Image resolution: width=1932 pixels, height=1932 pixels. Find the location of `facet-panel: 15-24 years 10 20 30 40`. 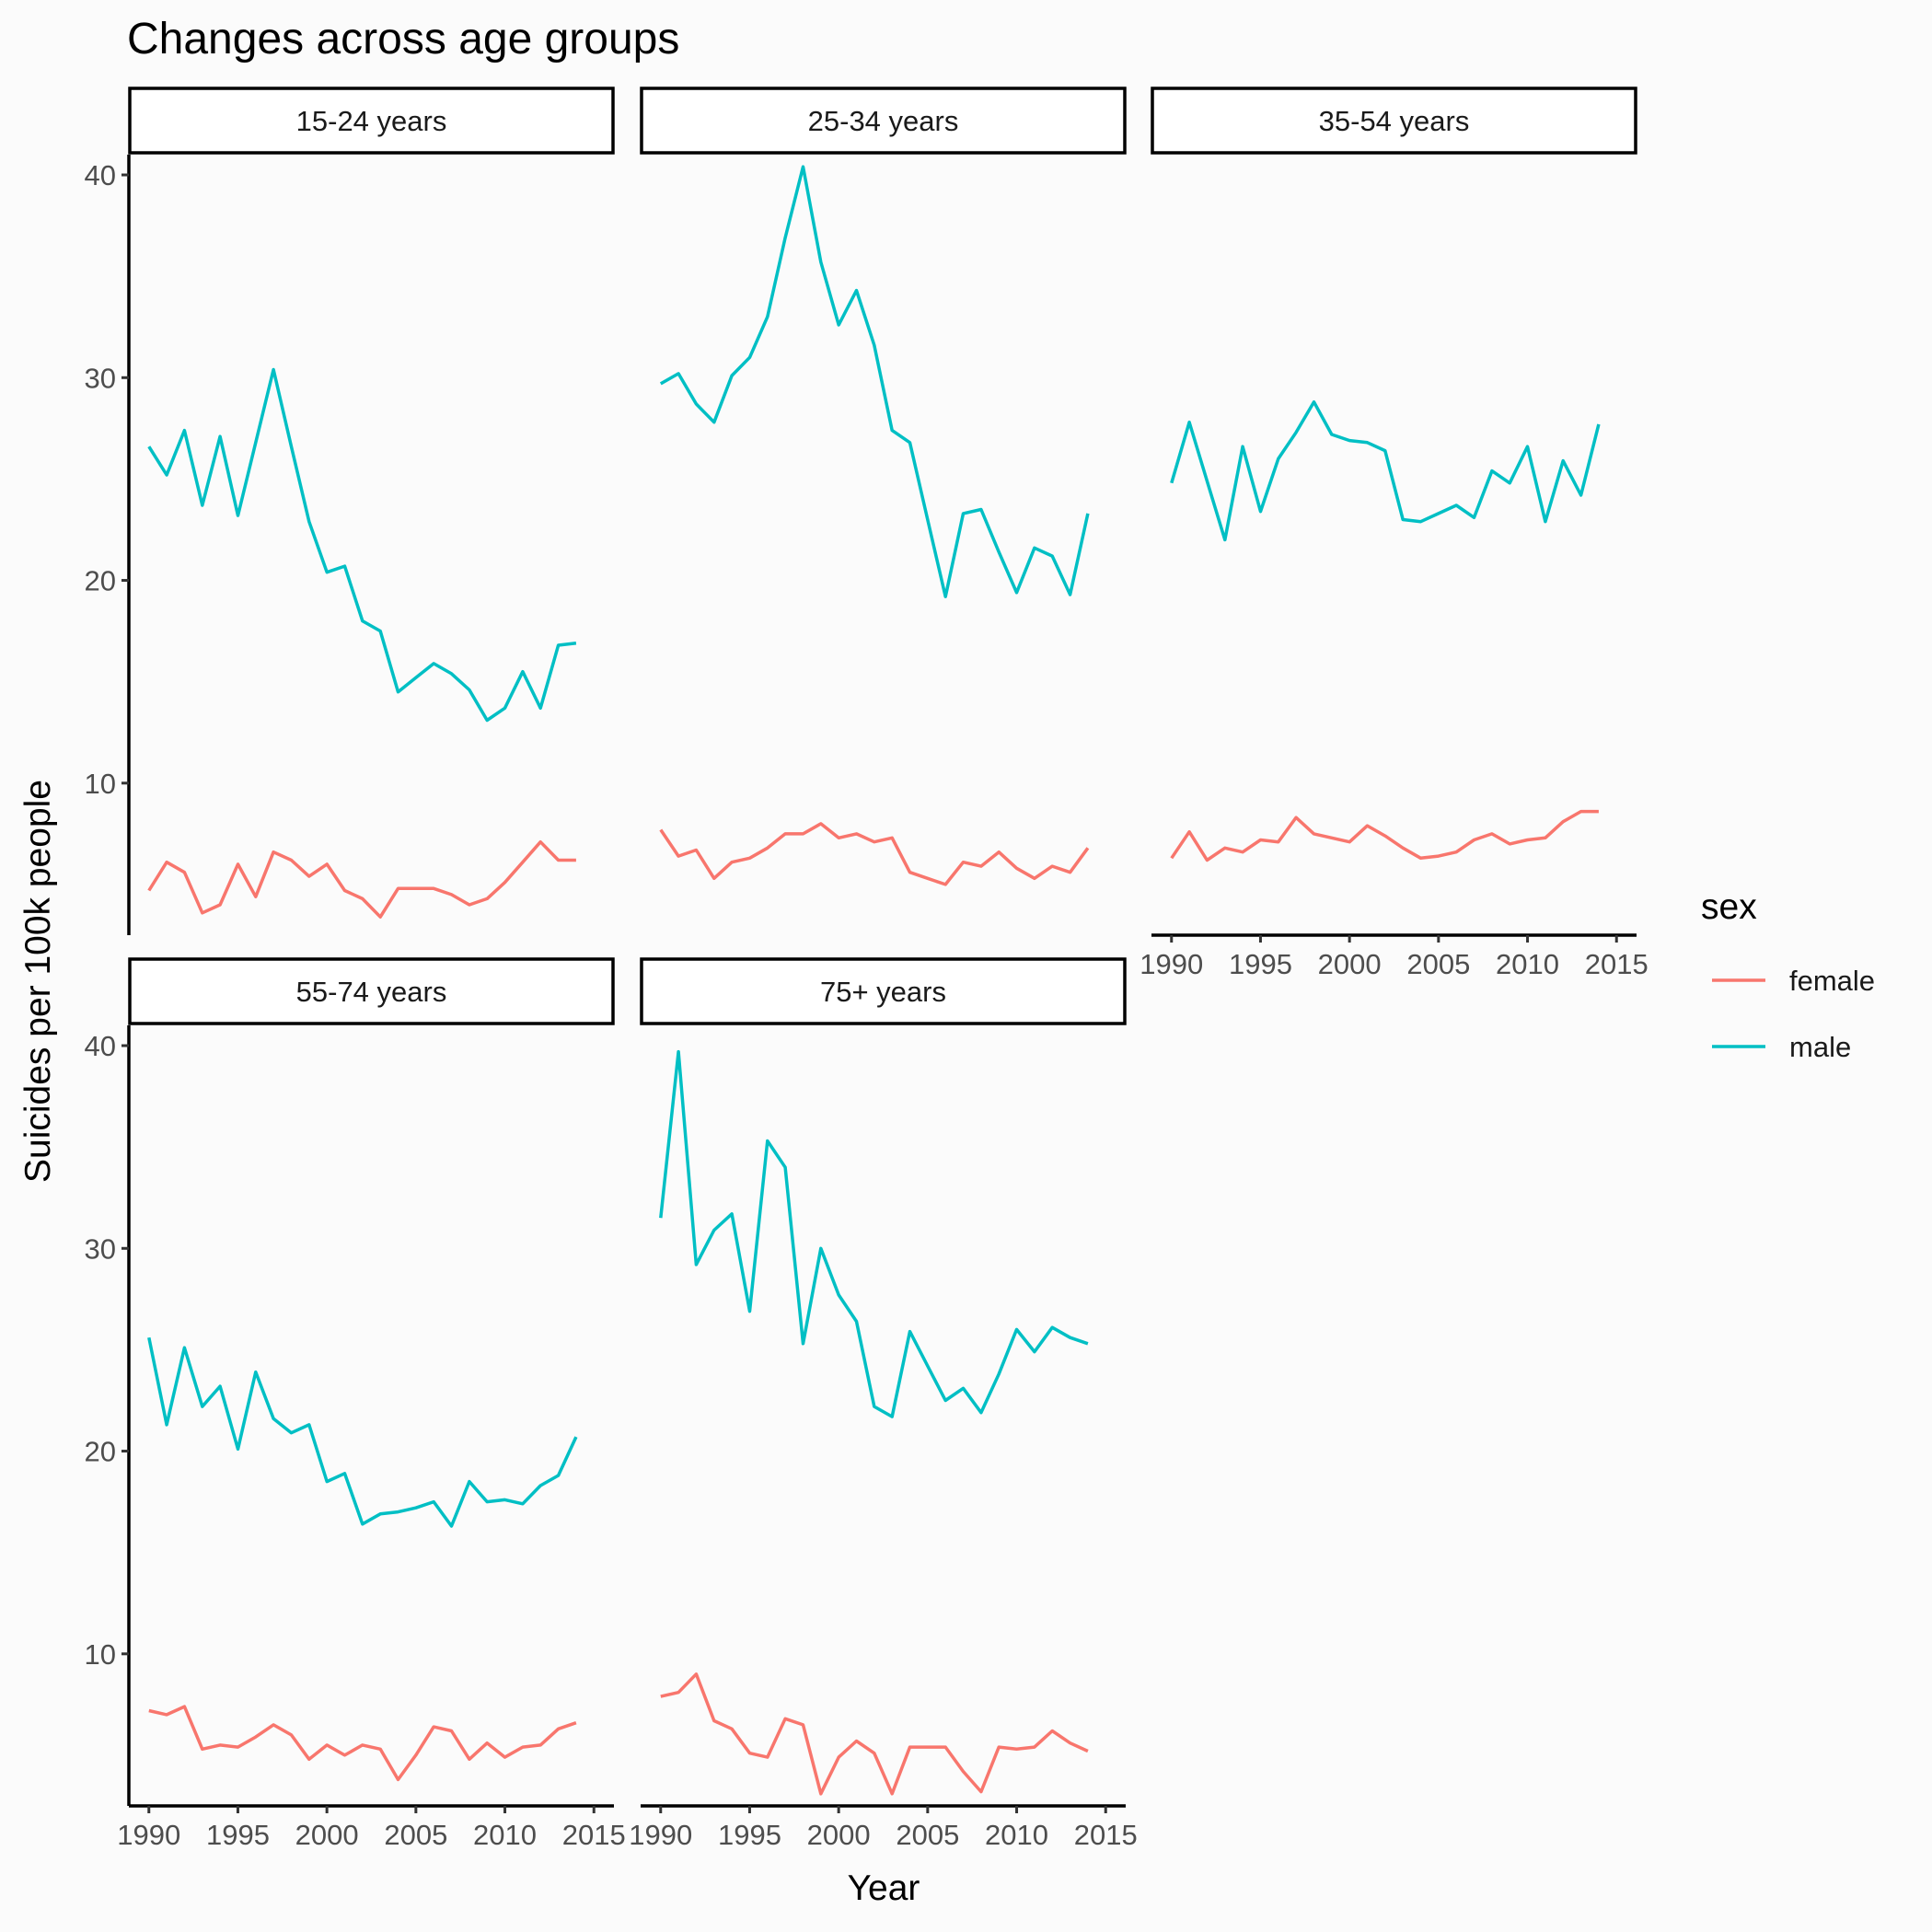

facet-panel: 15-24 years 10 20 30 40 is located at coordinates (350, 511).